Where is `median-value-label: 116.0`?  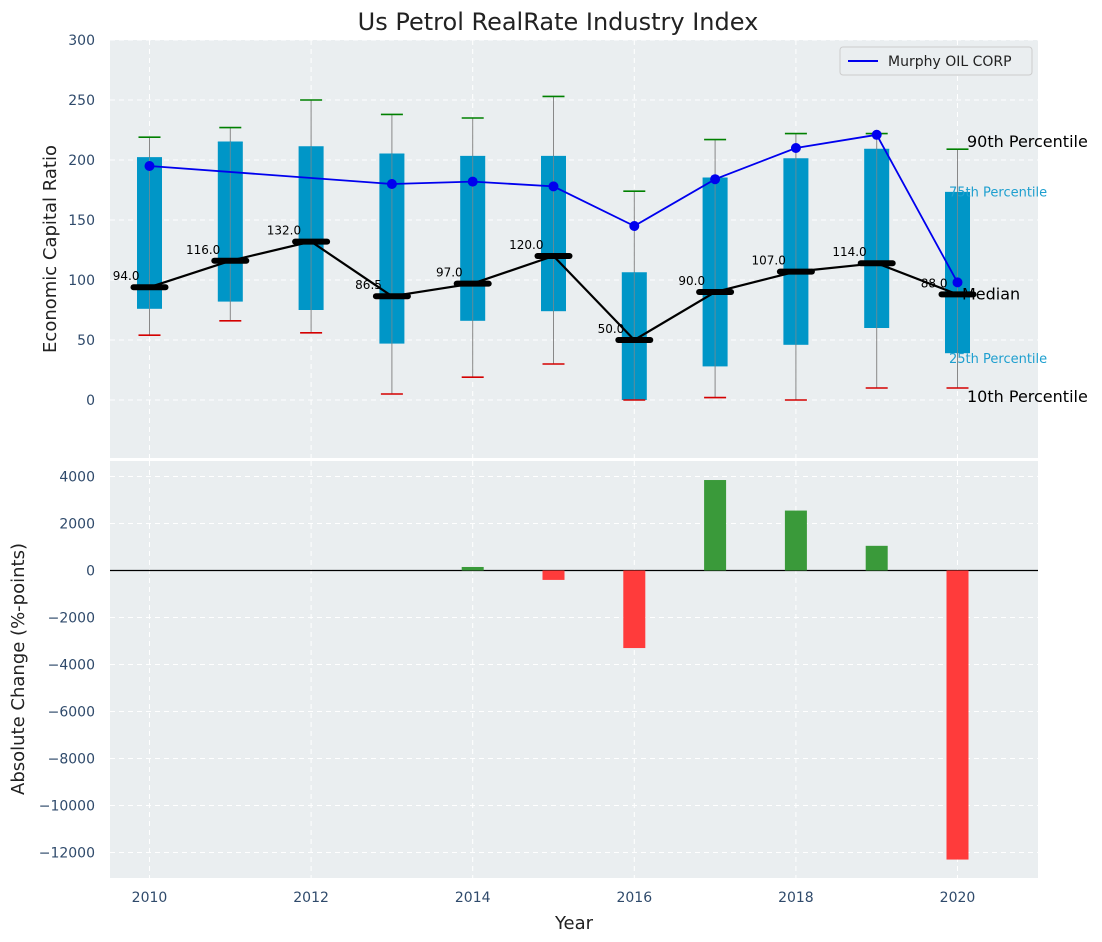
median-value-label: 116.0 is located at coordinates (203, 250).